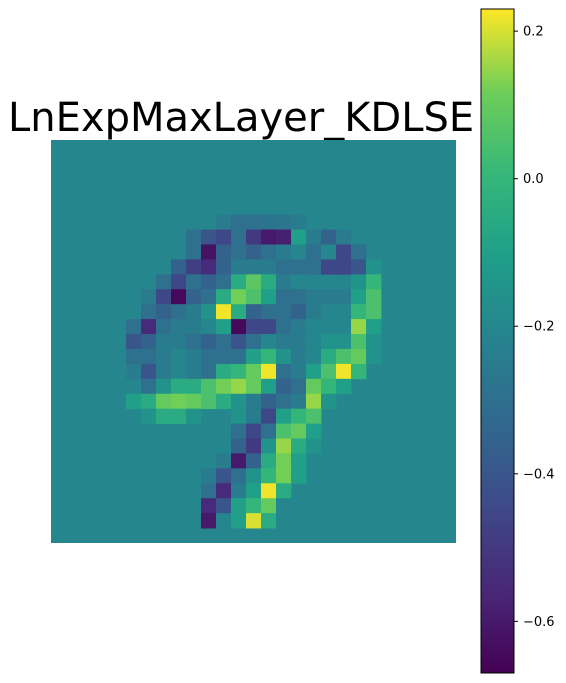 Image resolution: width=566 pixels, height=683 pixels. What do you see at coordinates (241, 118) in the screenshot?
I see `chart-title: LnExpMaxLayer_KDLSE` at bounding box center [241, 118].